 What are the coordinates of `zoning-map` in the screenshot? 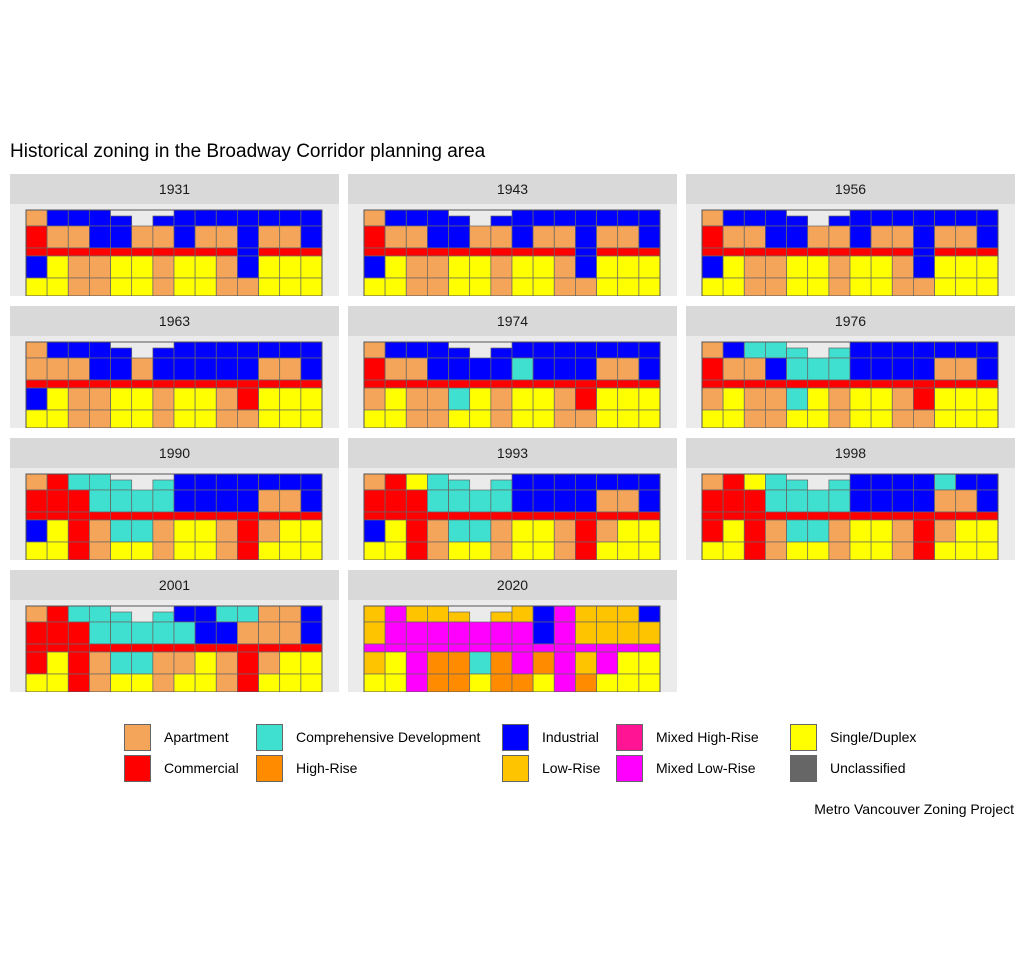 It's located at (174, 384).